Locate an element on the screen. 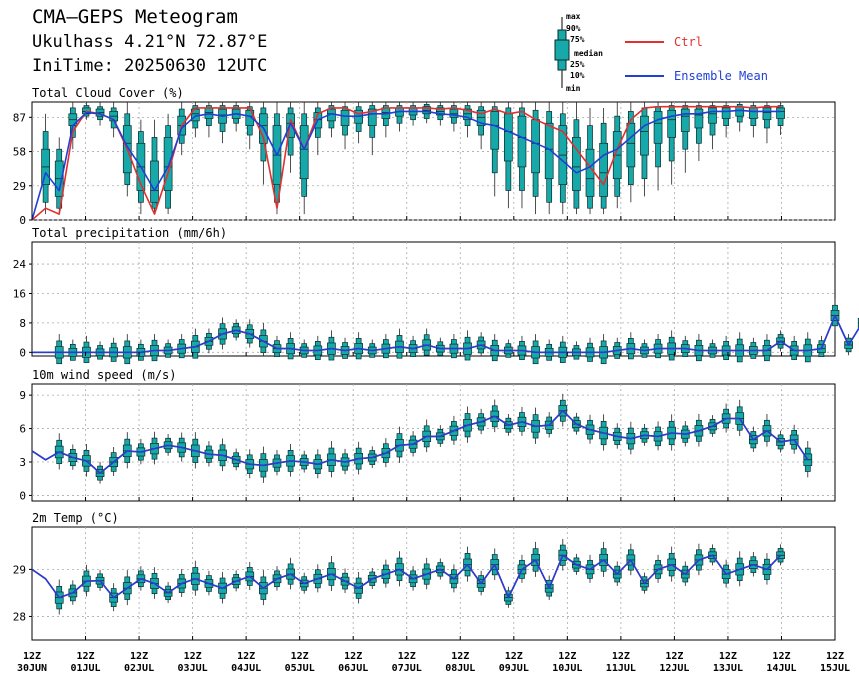 This screenshot has width=859, height=681. x-tick-label-date: 10JUL is located at coordinates (567, 668).